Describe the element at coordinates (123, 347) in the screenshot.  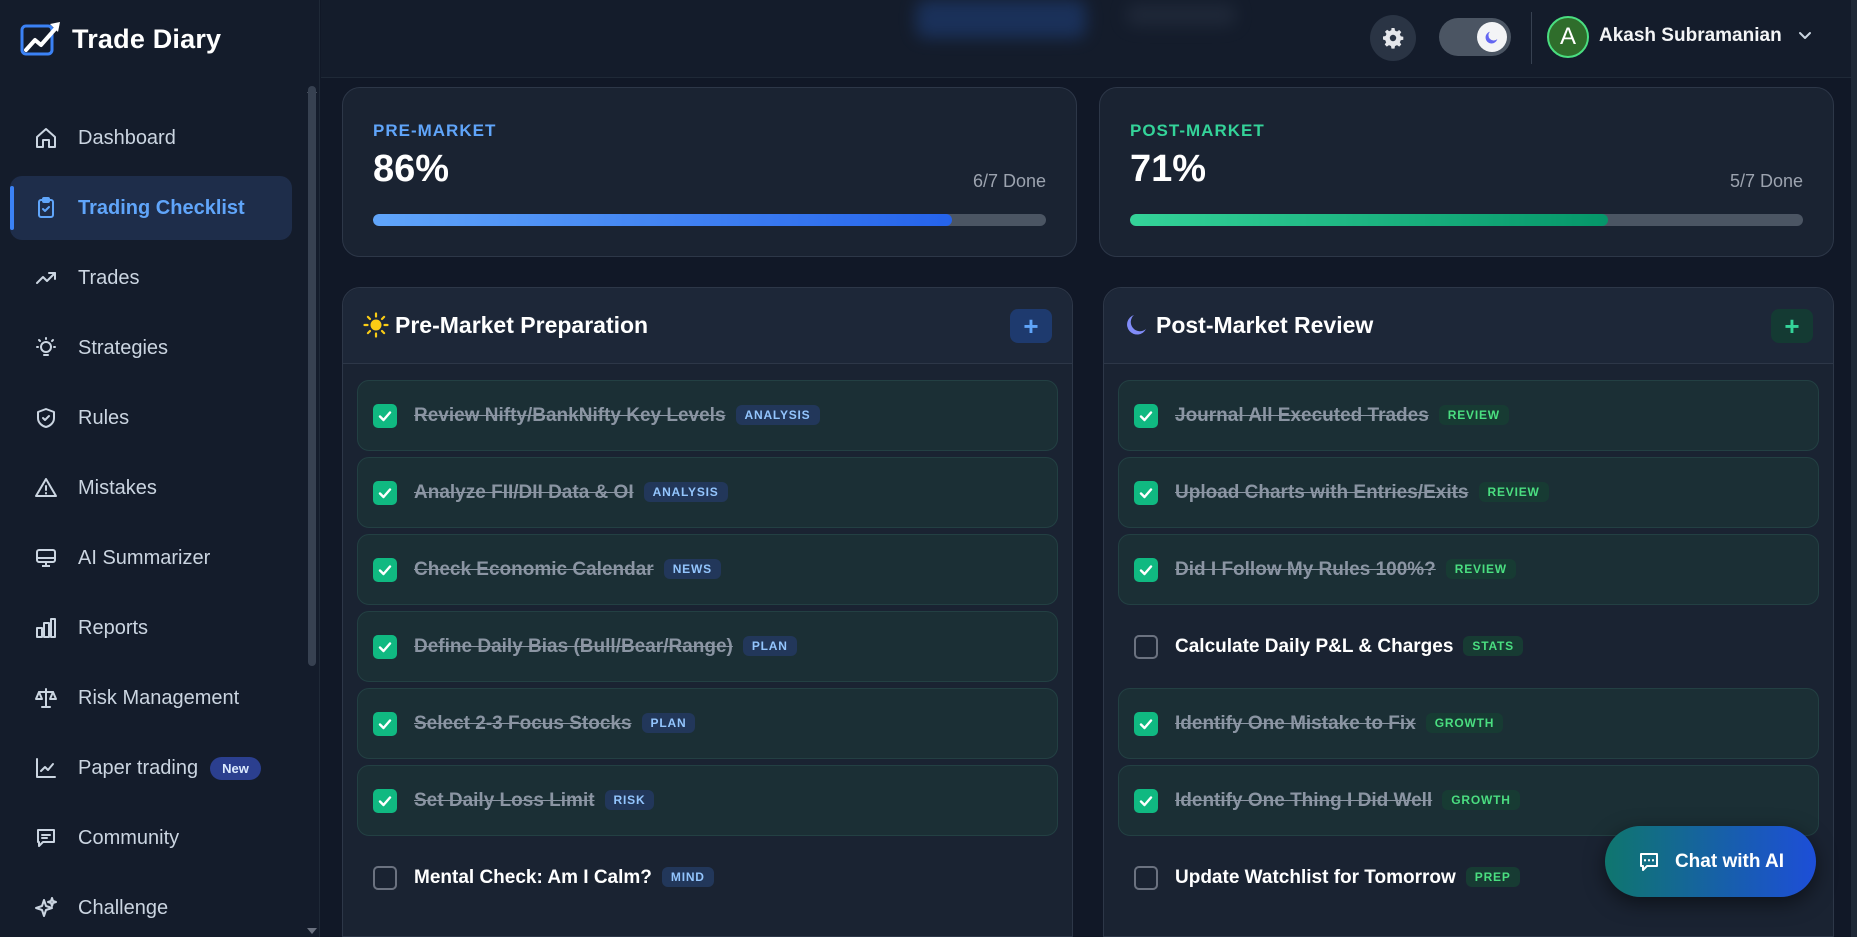
I see `sidebar-item-label: Strategies` at that location.